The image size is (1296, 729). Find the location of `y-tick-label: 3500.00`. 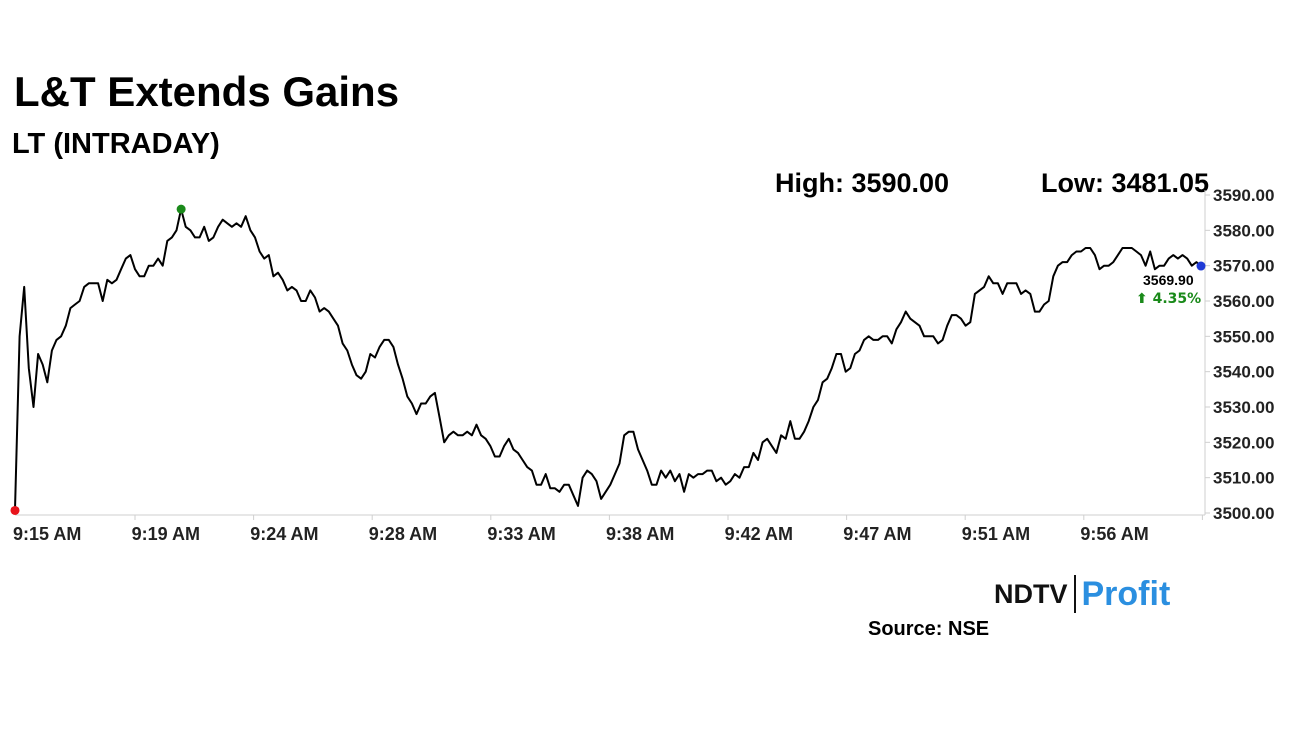

y-tick-label: 3500.00 is located at coordinates (1243, 513).